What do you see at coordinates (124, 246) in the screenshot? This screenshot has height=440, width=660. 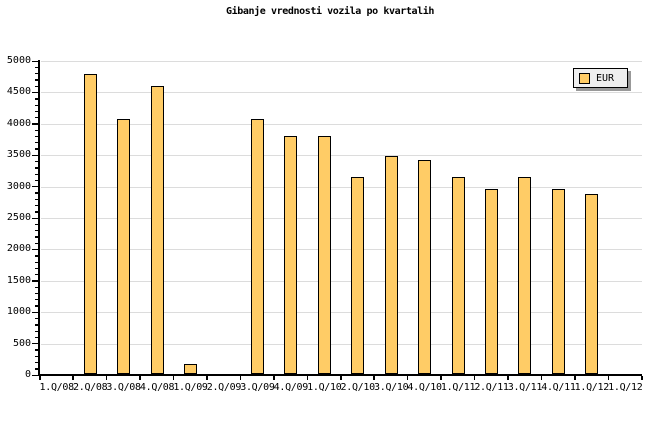 I see `bar-3.Q/08` at bounding box center [124, 246].